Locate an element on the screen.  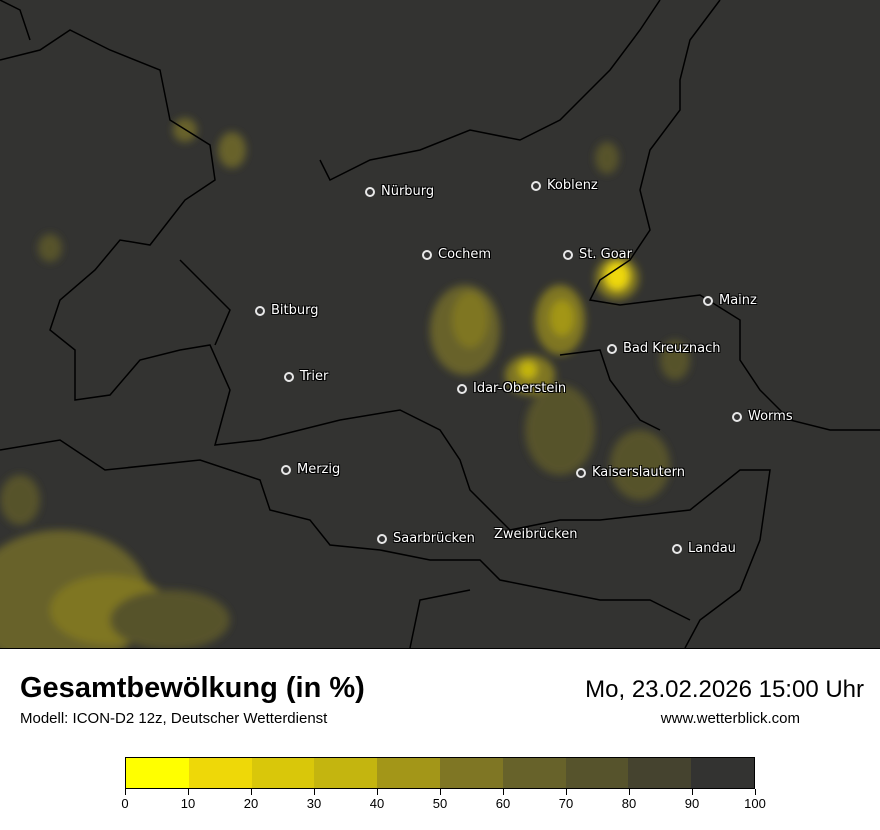
city-label: St. Goar is located at coordinates (605, 254).